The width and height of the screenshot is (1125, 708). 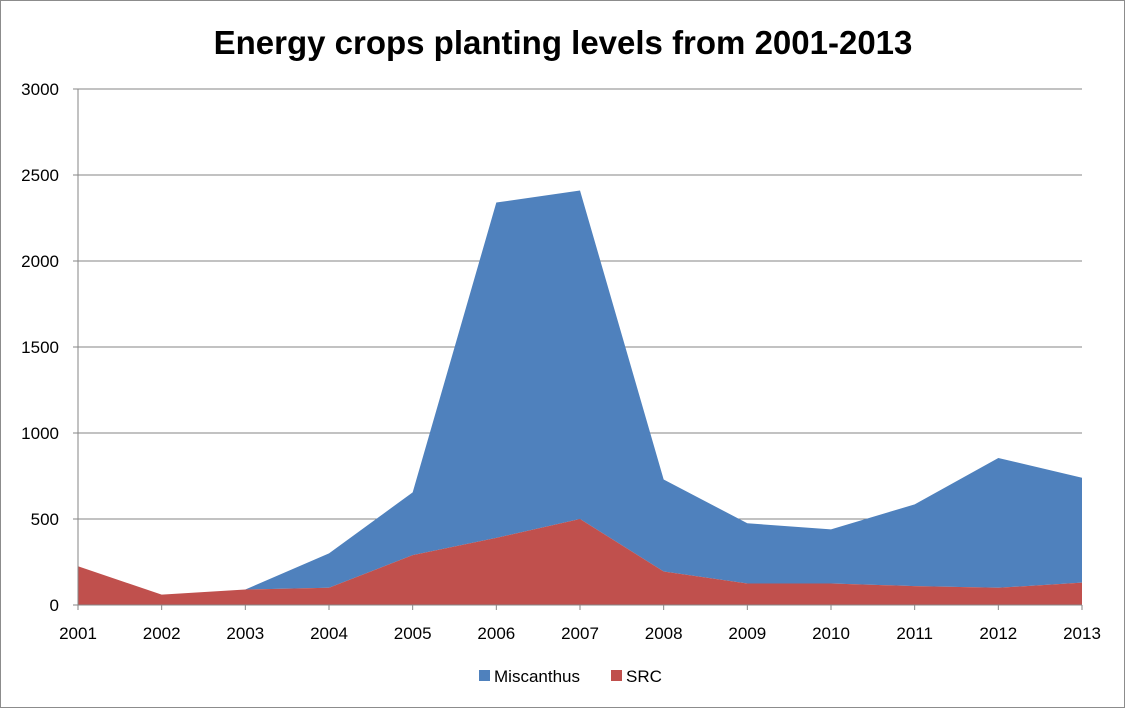 I want to click on series-area-src, so click(x=580, y=562).